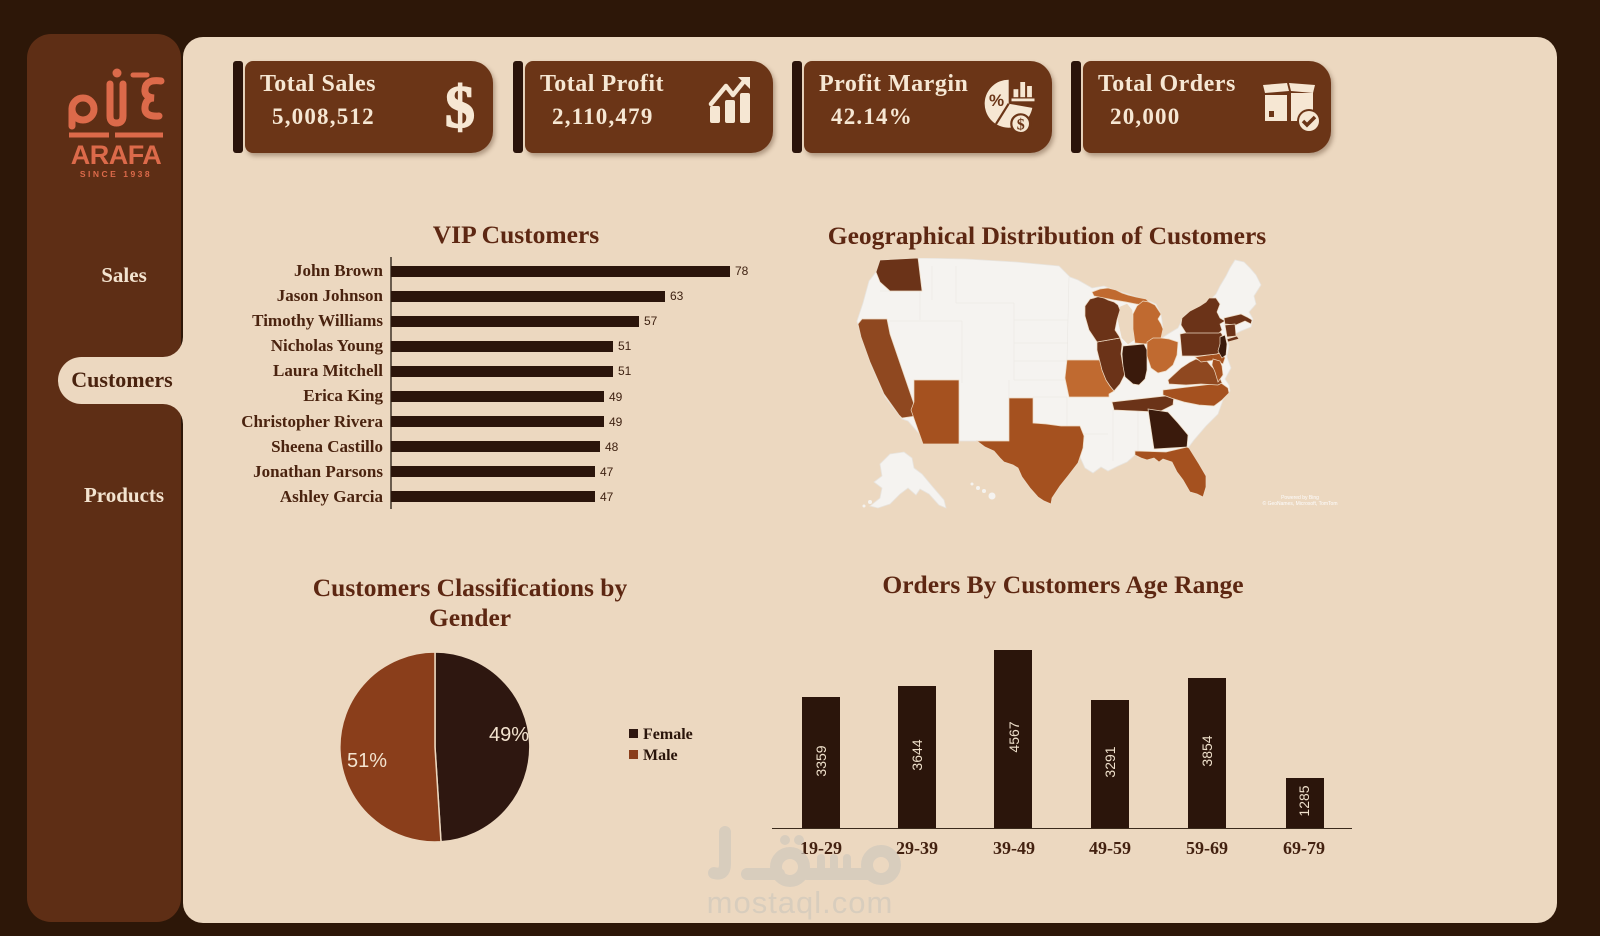 The image size is (1600, 936). Describe the element at coordinates (116, 174) in the screenshot. I see `svg-text: SINCE 1938` at that location.